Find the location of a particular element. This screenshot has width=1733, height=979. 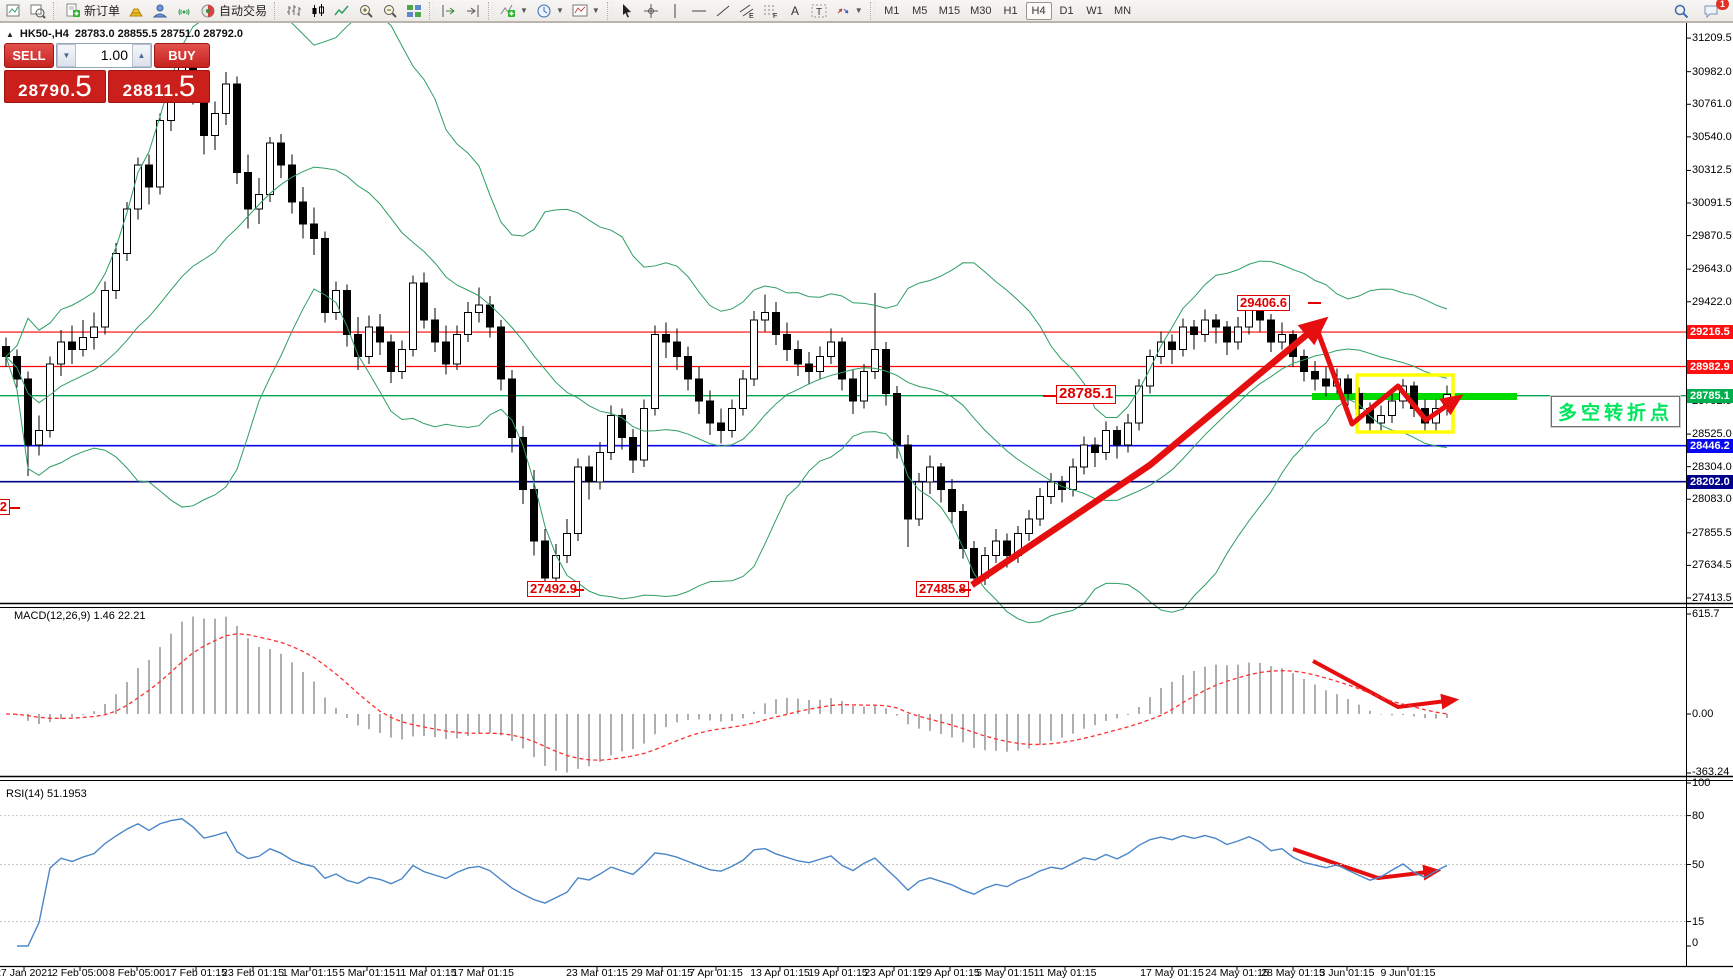

zoom-in-icon is located at coordinates (366, 11).